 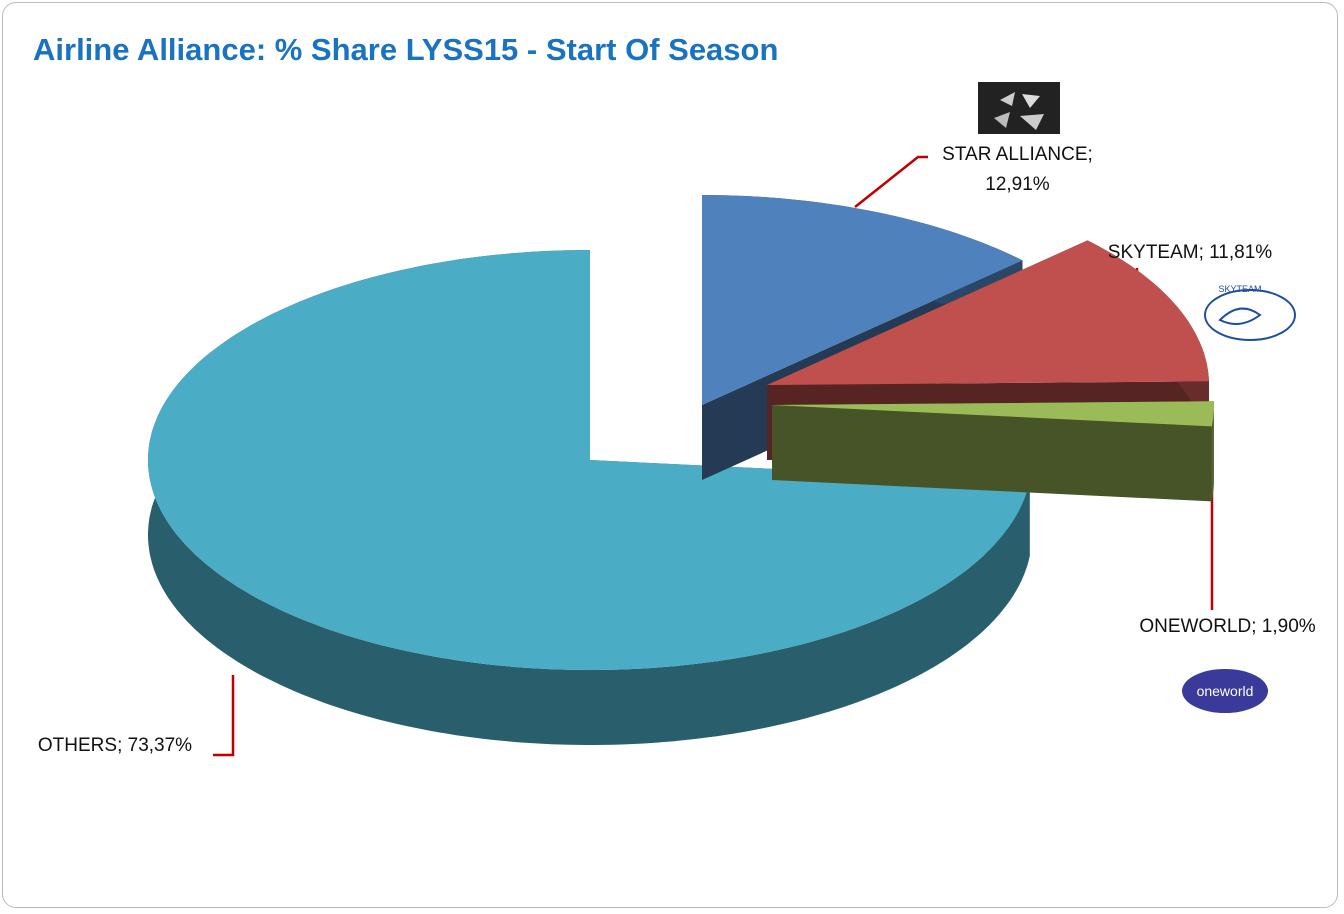 I want to click on data-label: ONEWORLD; 1,90%, so click(x=1227, y=626).